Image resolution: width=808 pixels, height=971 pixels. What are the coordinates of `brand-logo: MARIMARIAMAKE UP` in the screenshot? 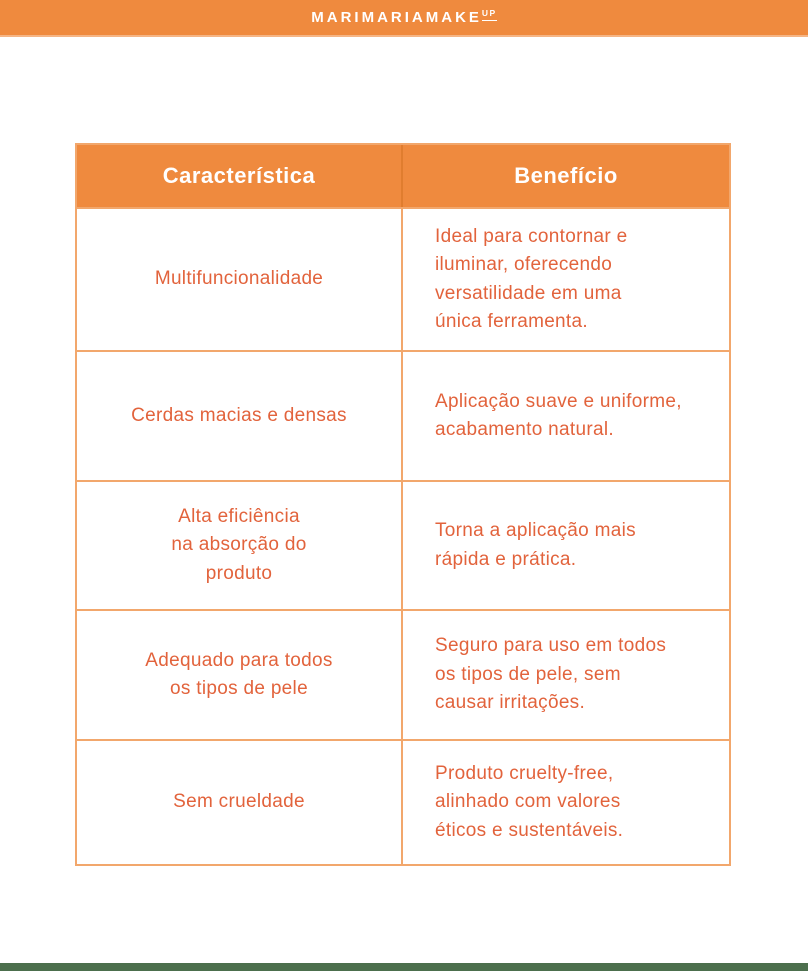 It's located at (404, 17).